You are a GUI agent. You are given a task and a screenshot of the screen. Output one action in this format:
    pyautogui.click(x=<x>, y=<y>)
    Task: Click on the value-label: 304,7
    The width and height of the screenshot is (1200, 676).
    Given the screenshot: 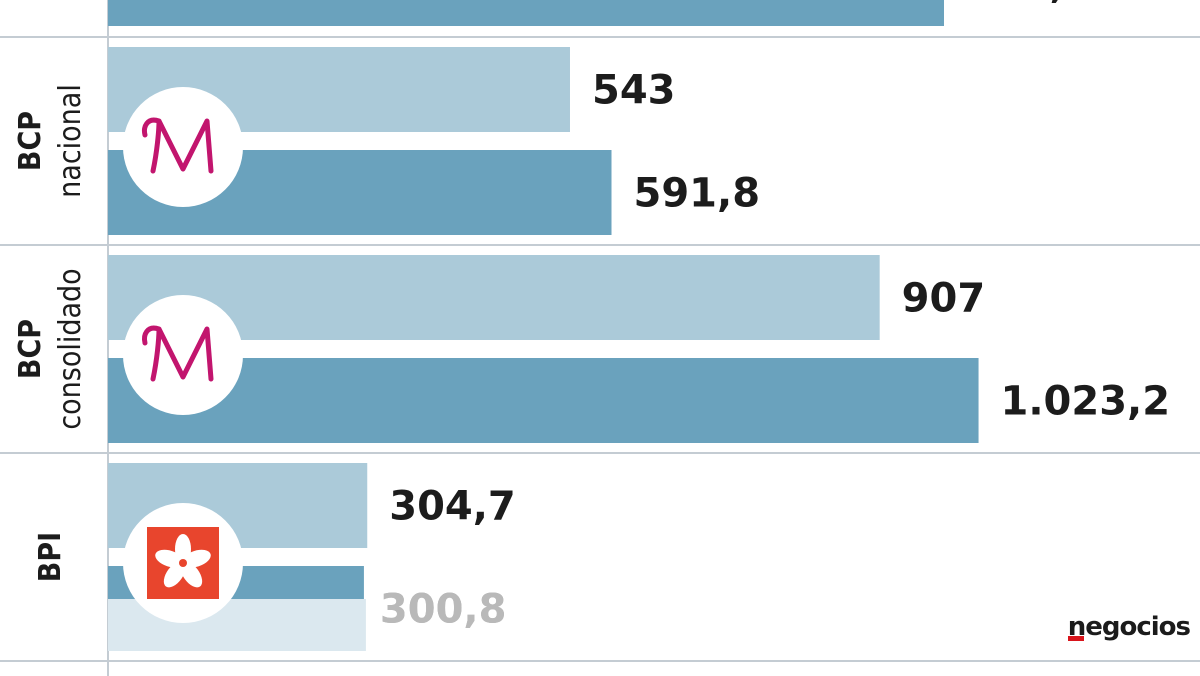 What is the action you would take?
    pyautogui.click(x=452, y=507)
    